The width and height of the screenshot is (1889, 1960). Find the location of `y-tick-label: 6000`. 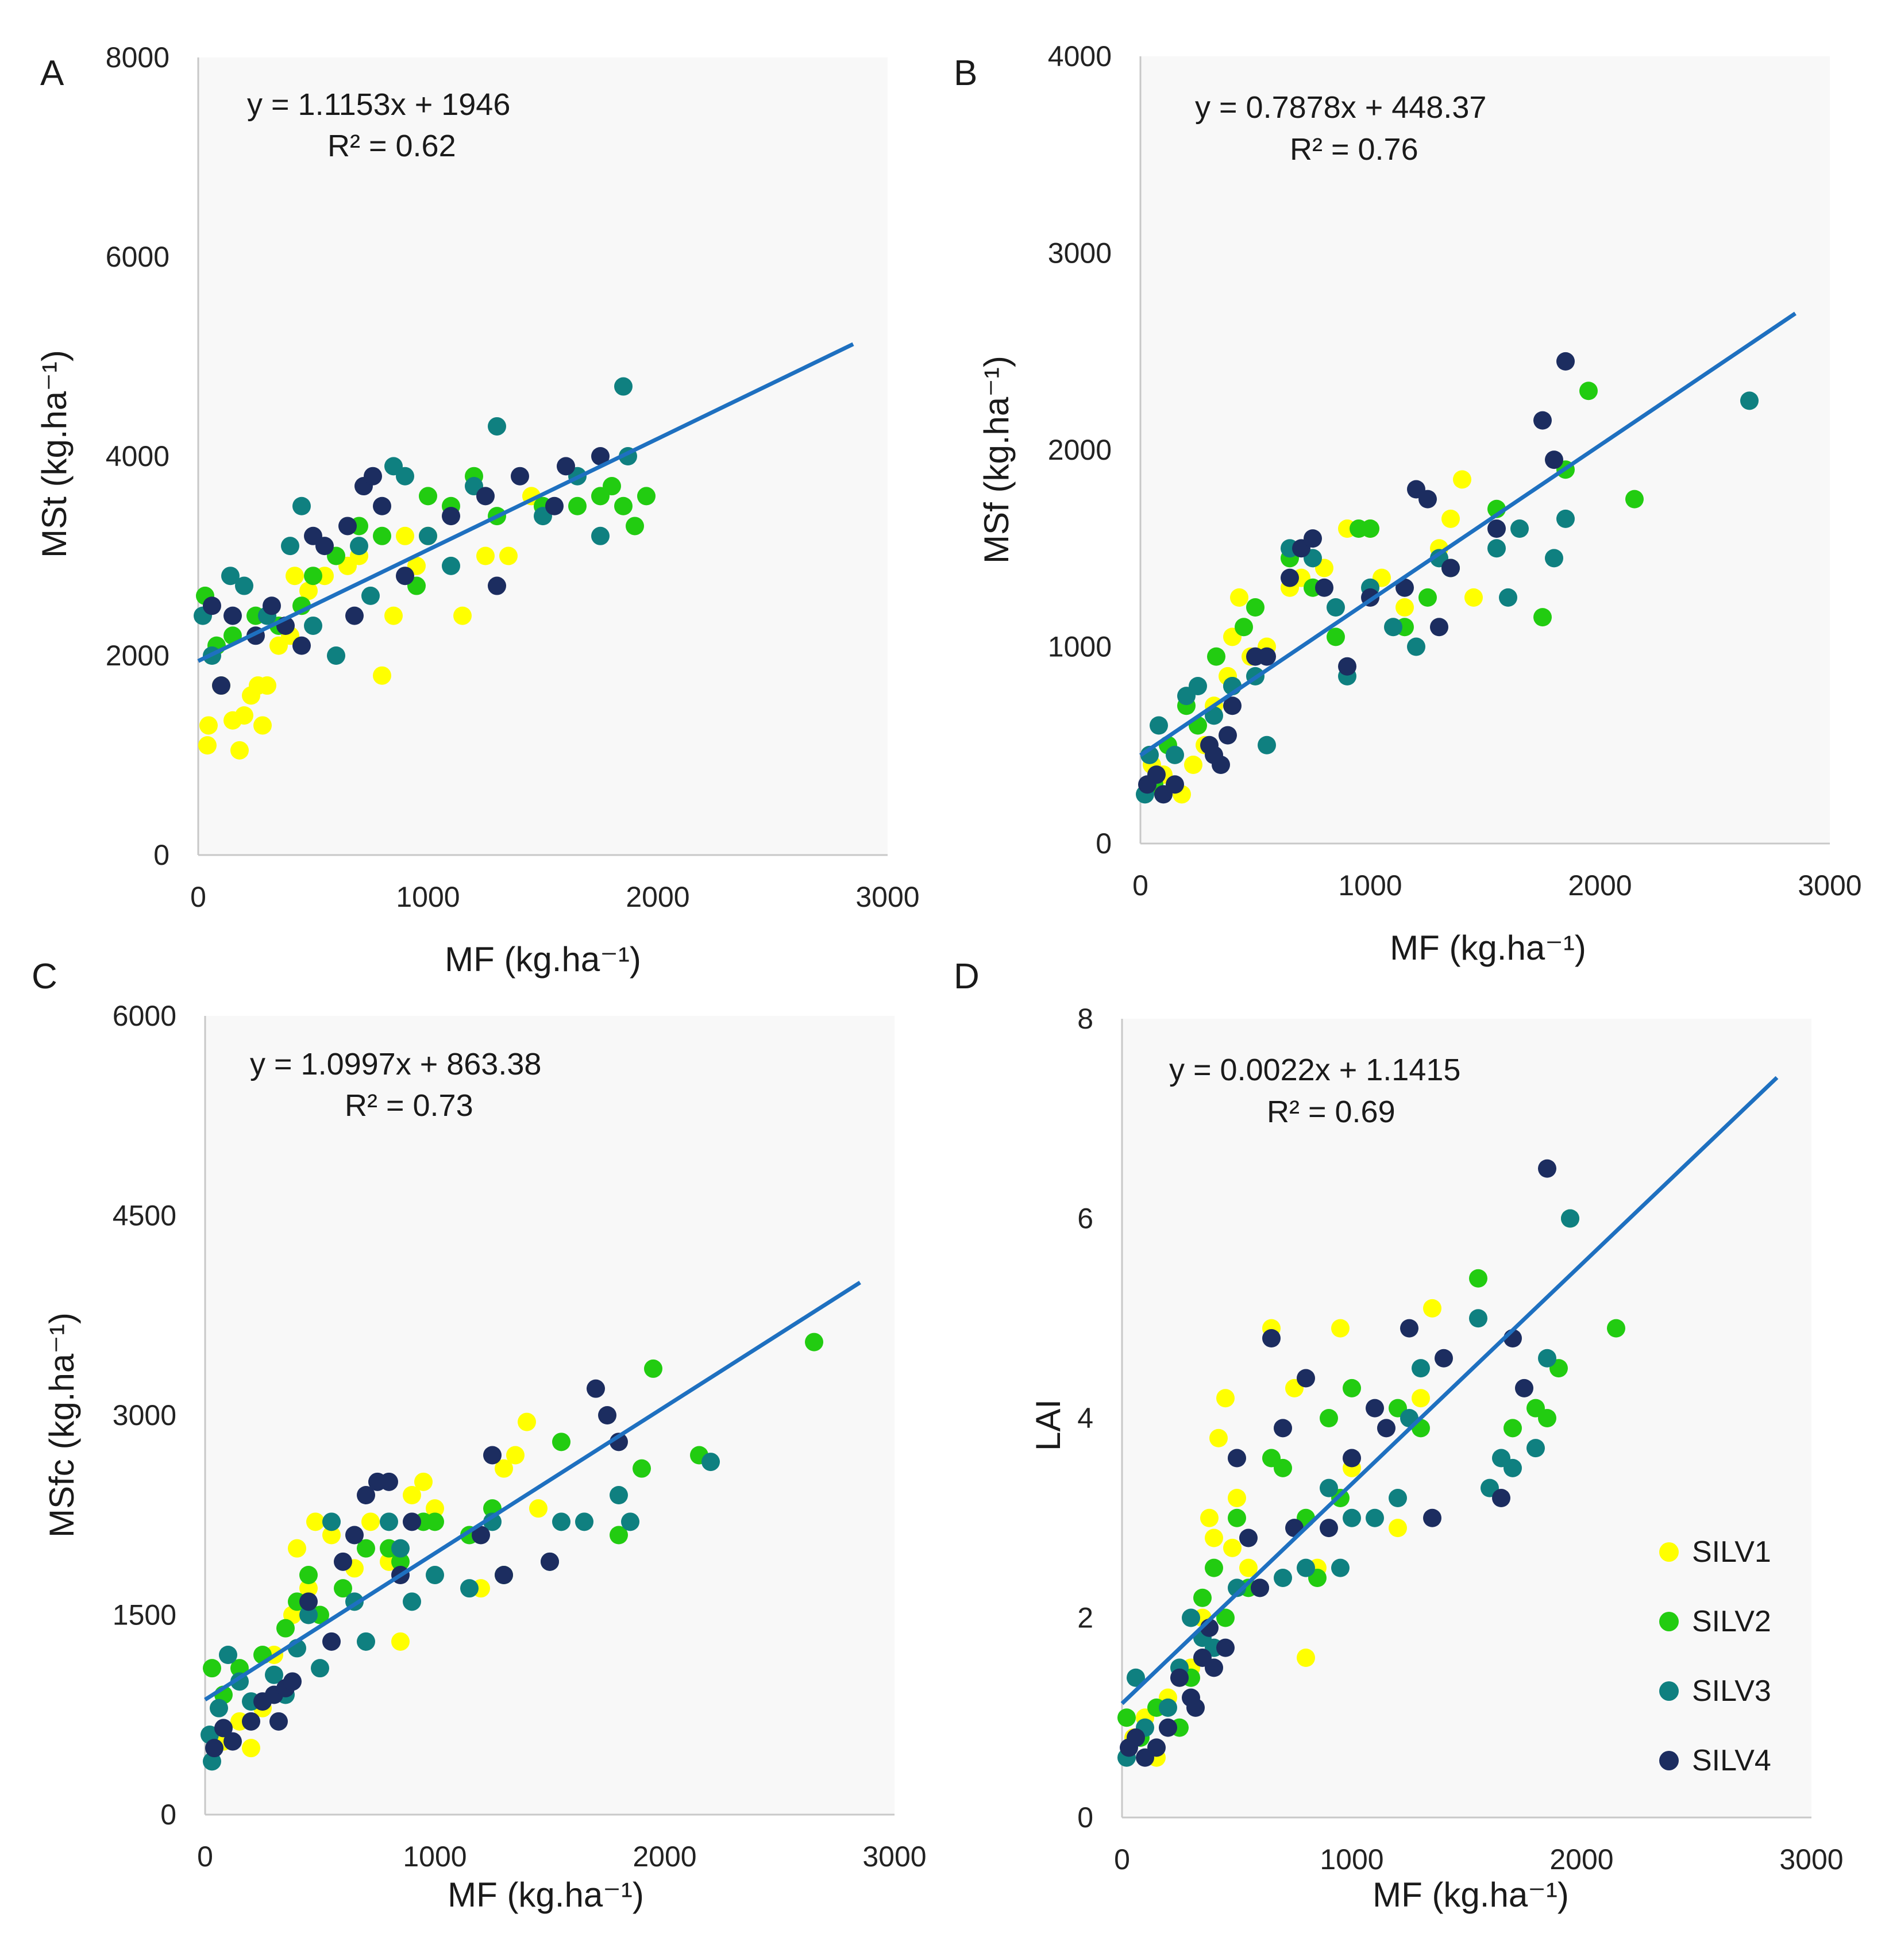

y-tick-label: 6000 is located at coordinates (137, 257).